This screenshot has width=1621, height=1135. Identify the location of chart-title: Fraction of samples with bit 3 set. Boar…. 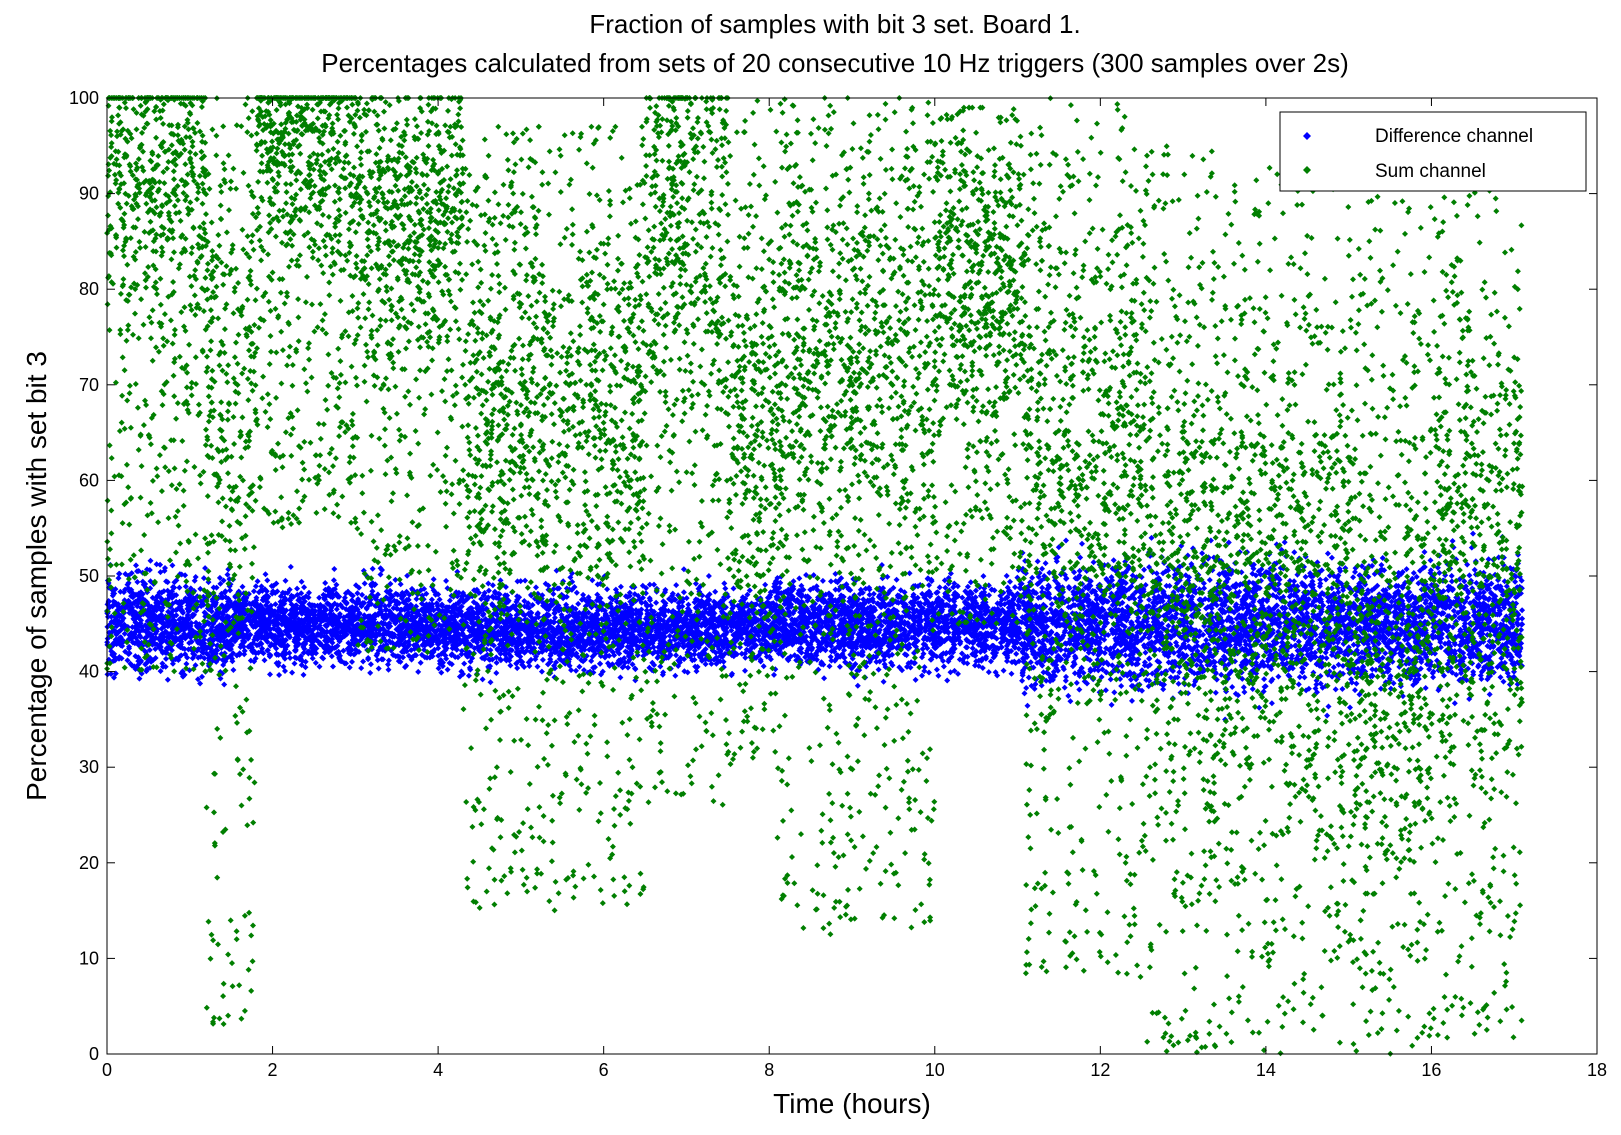
(834, 24).